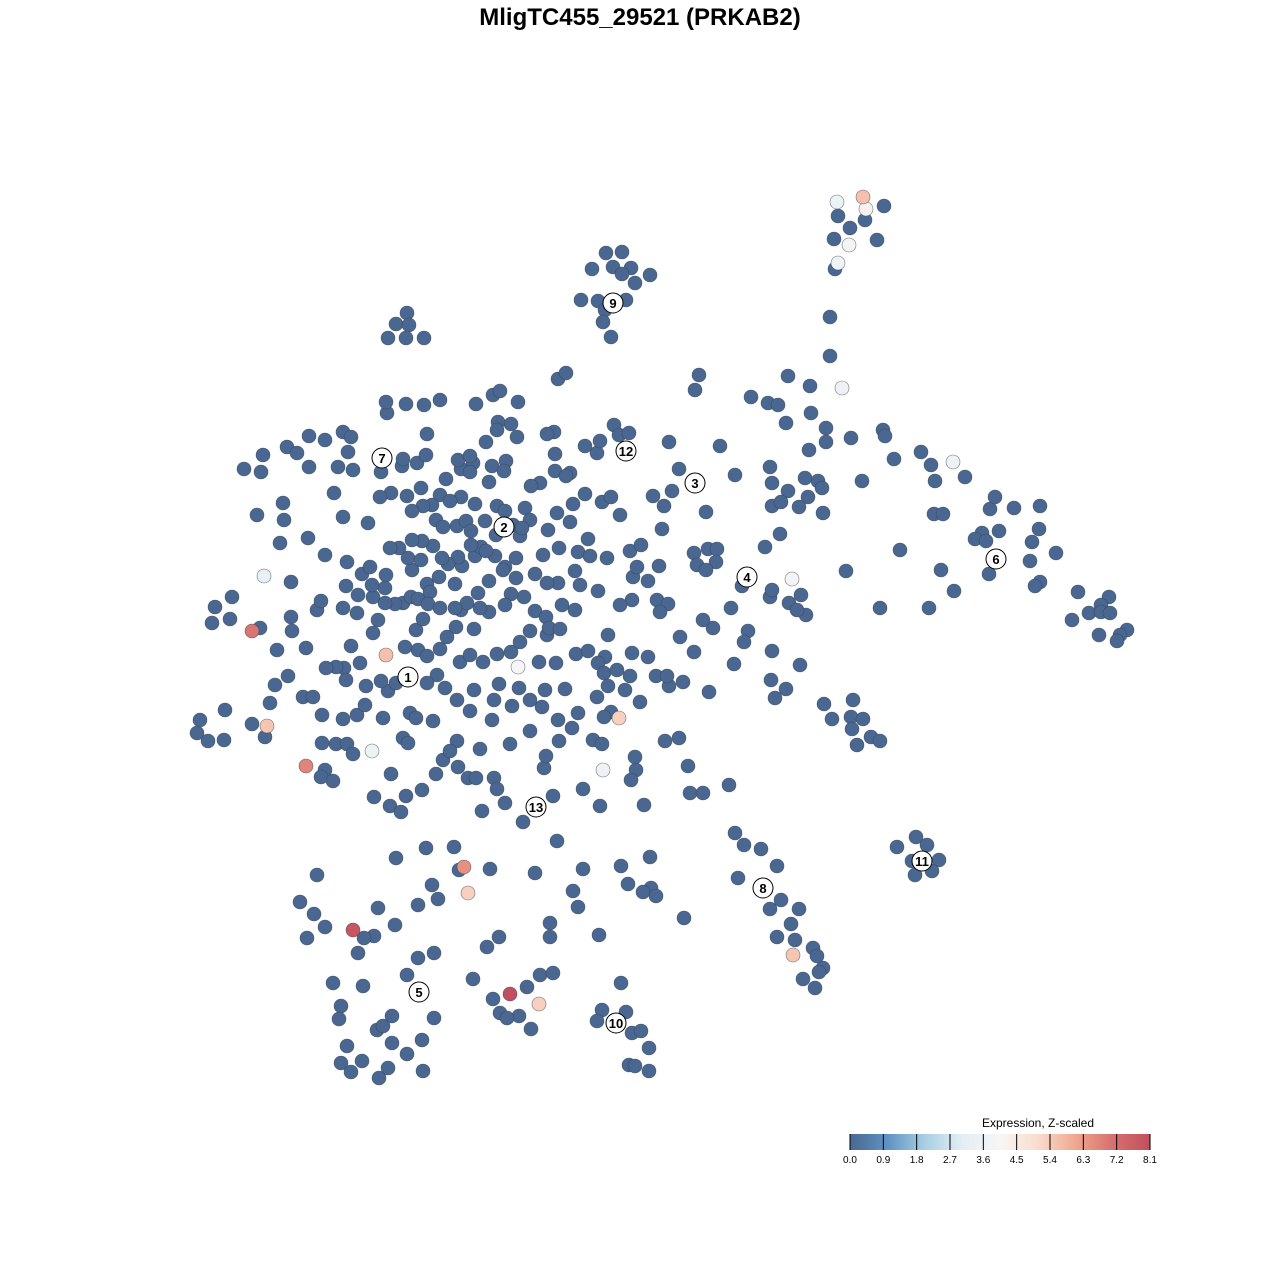 The height and width of the screenshot is (1280, 1280). Describe the element at coordinates (408, 677) in the screenshot. I see `cluster-label: 1` at that location.